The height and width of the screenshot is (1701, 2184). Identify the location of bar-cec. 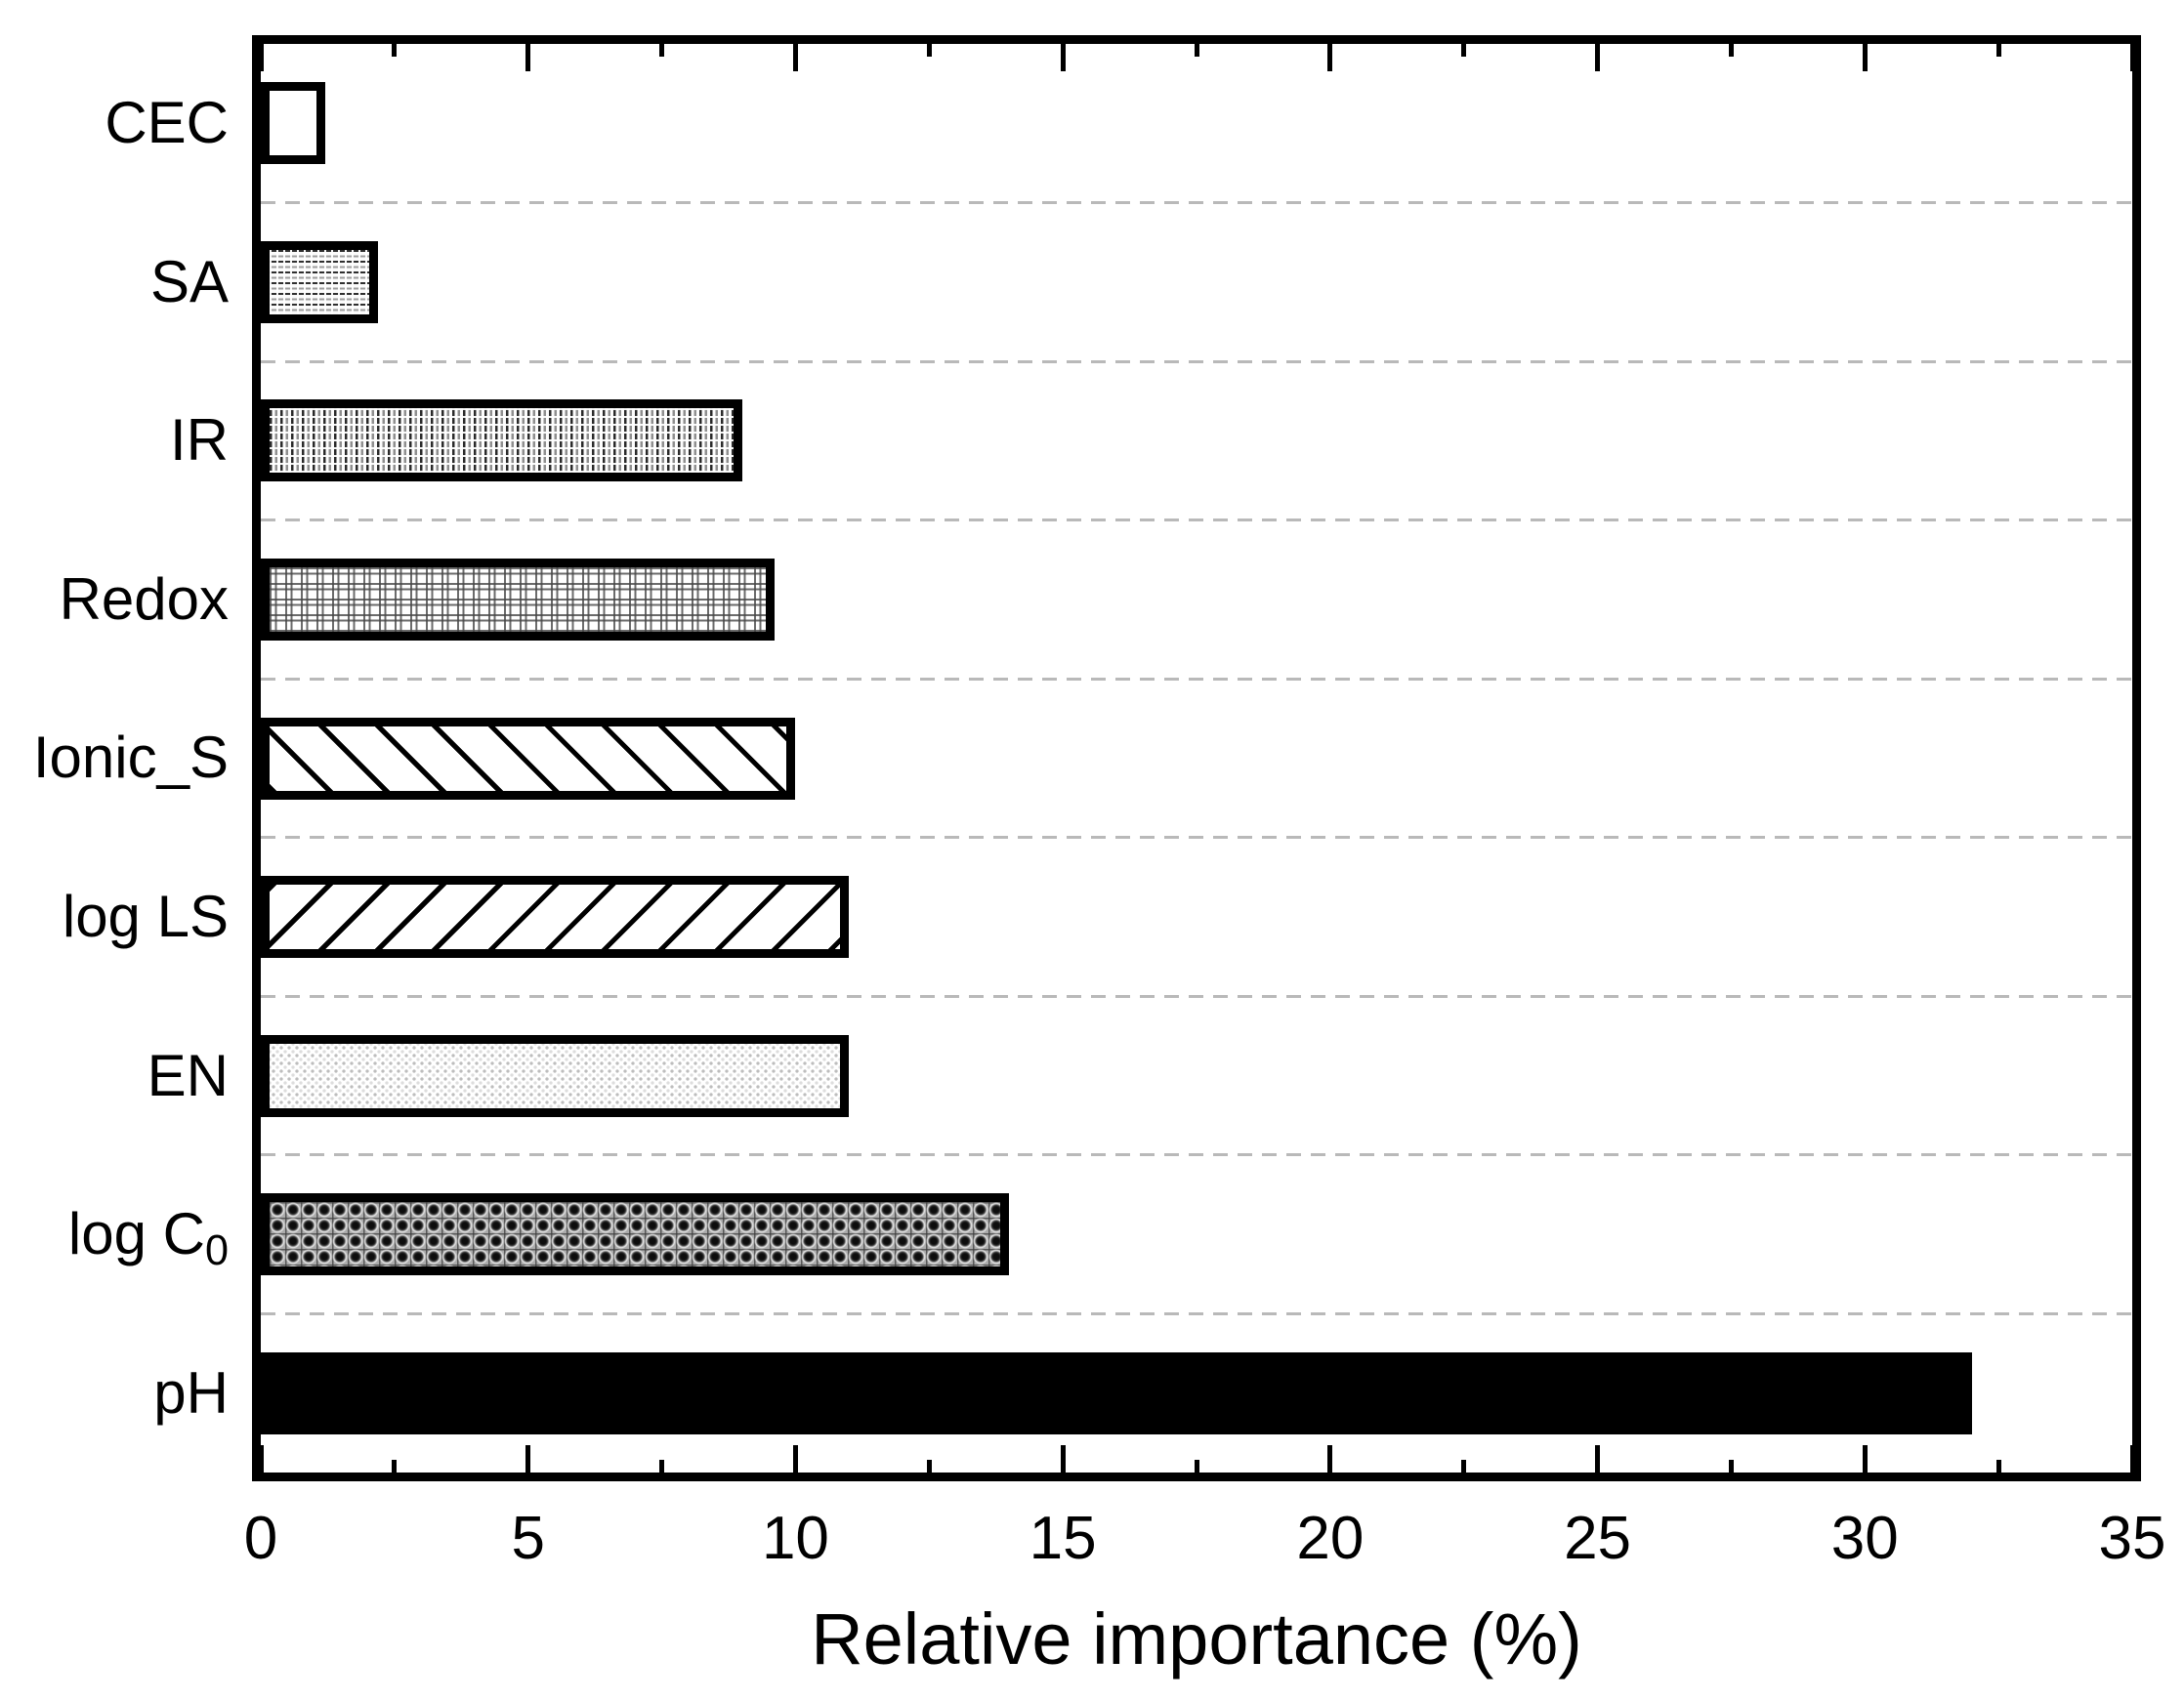
(293, 123).